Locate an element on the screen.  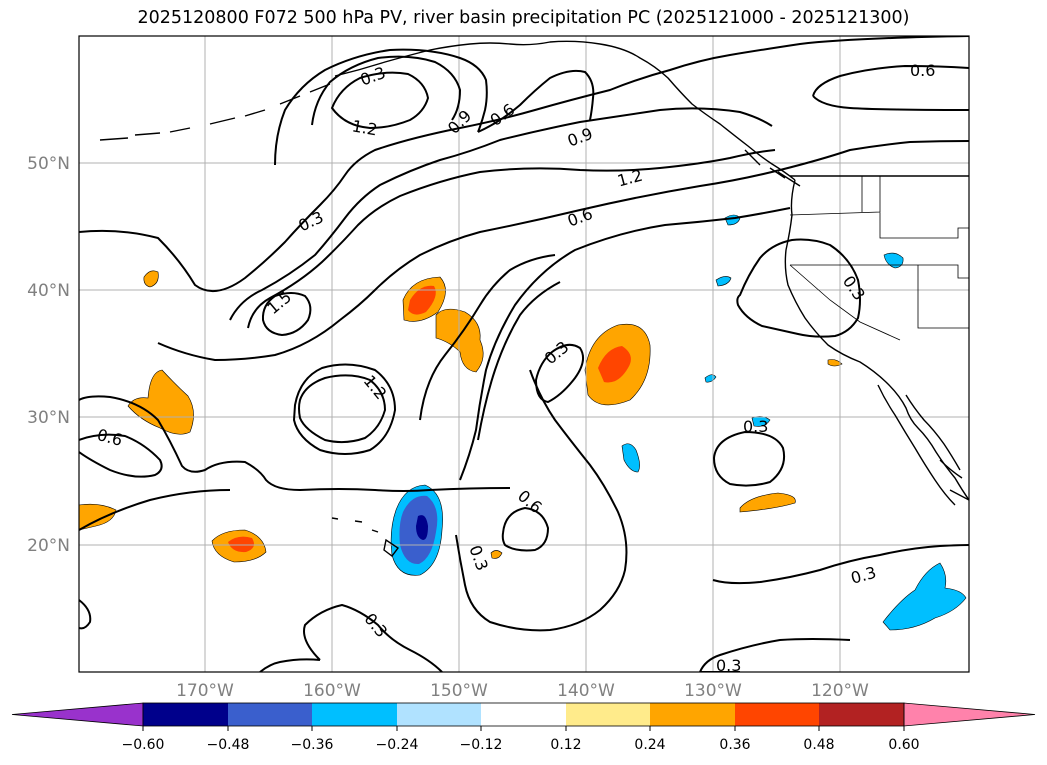
lat-label: 40°N is located at coordinates (48, 291).